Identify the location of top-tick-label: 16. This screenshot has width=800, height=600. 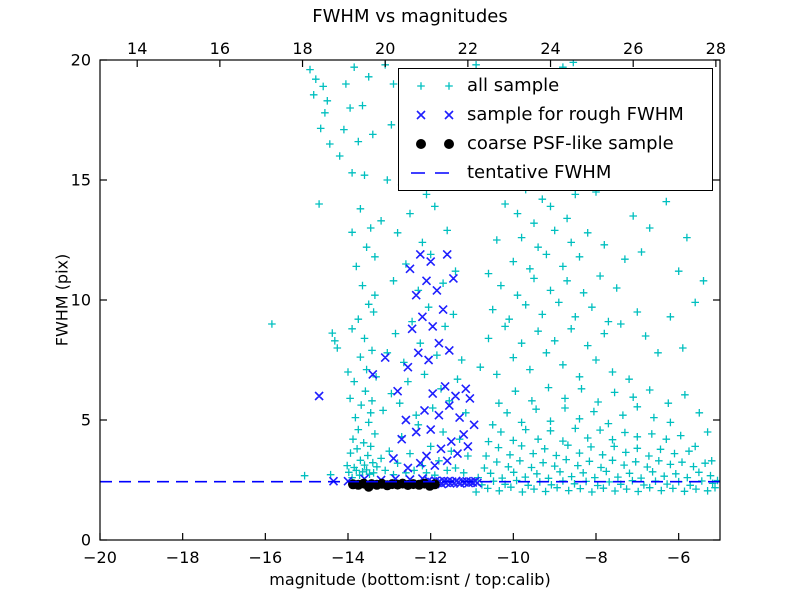
(220, 48).